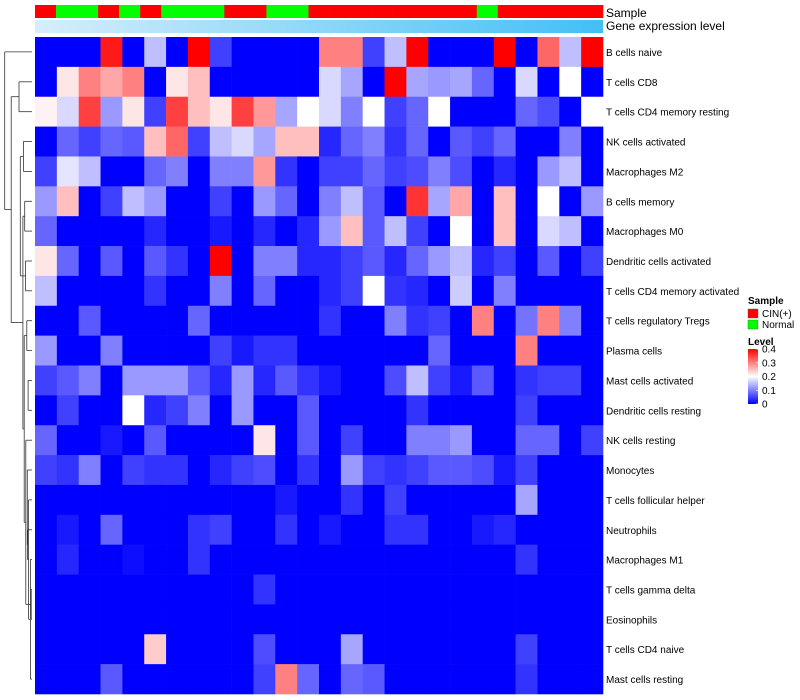 The image size is (800, 700). I want to click on row-label: Dendritic cells resting, so click(653, 411).